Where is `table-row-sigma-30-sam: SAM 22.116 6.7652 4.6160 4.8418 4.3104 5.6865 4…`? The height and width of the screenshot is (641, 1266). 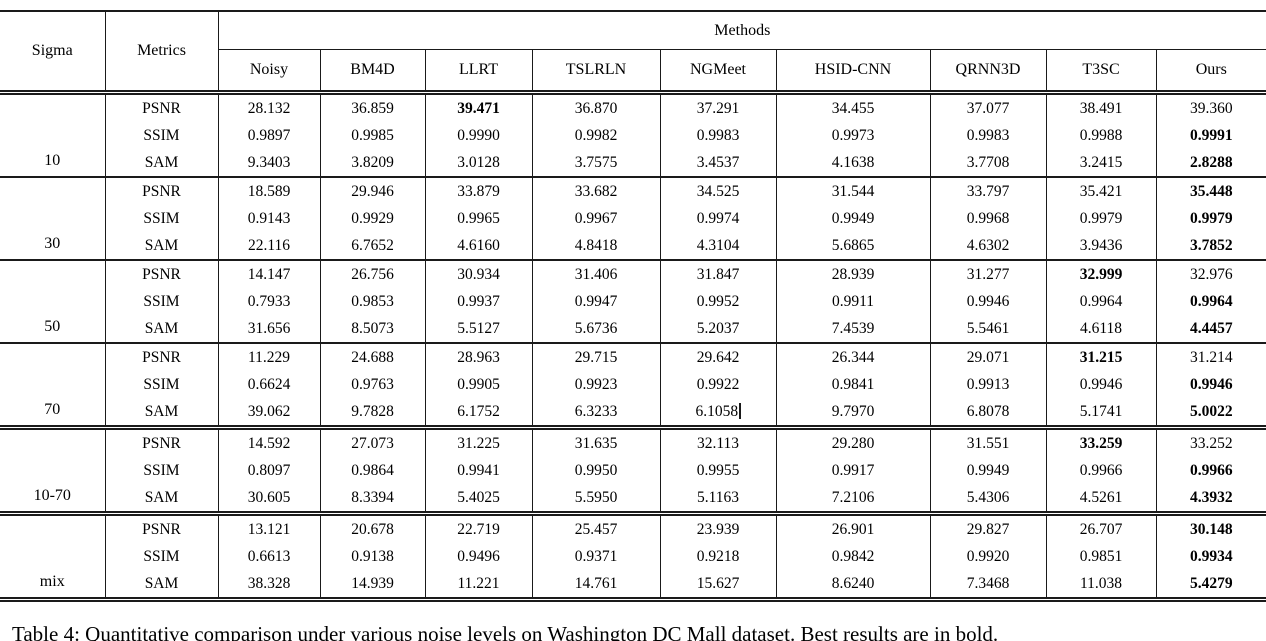
table-row-sigma-30-sam: SAM 22.116 6.7652 4.6160 4.8418 4.3104 5.6865 4… is located at coordinates (633, 246).